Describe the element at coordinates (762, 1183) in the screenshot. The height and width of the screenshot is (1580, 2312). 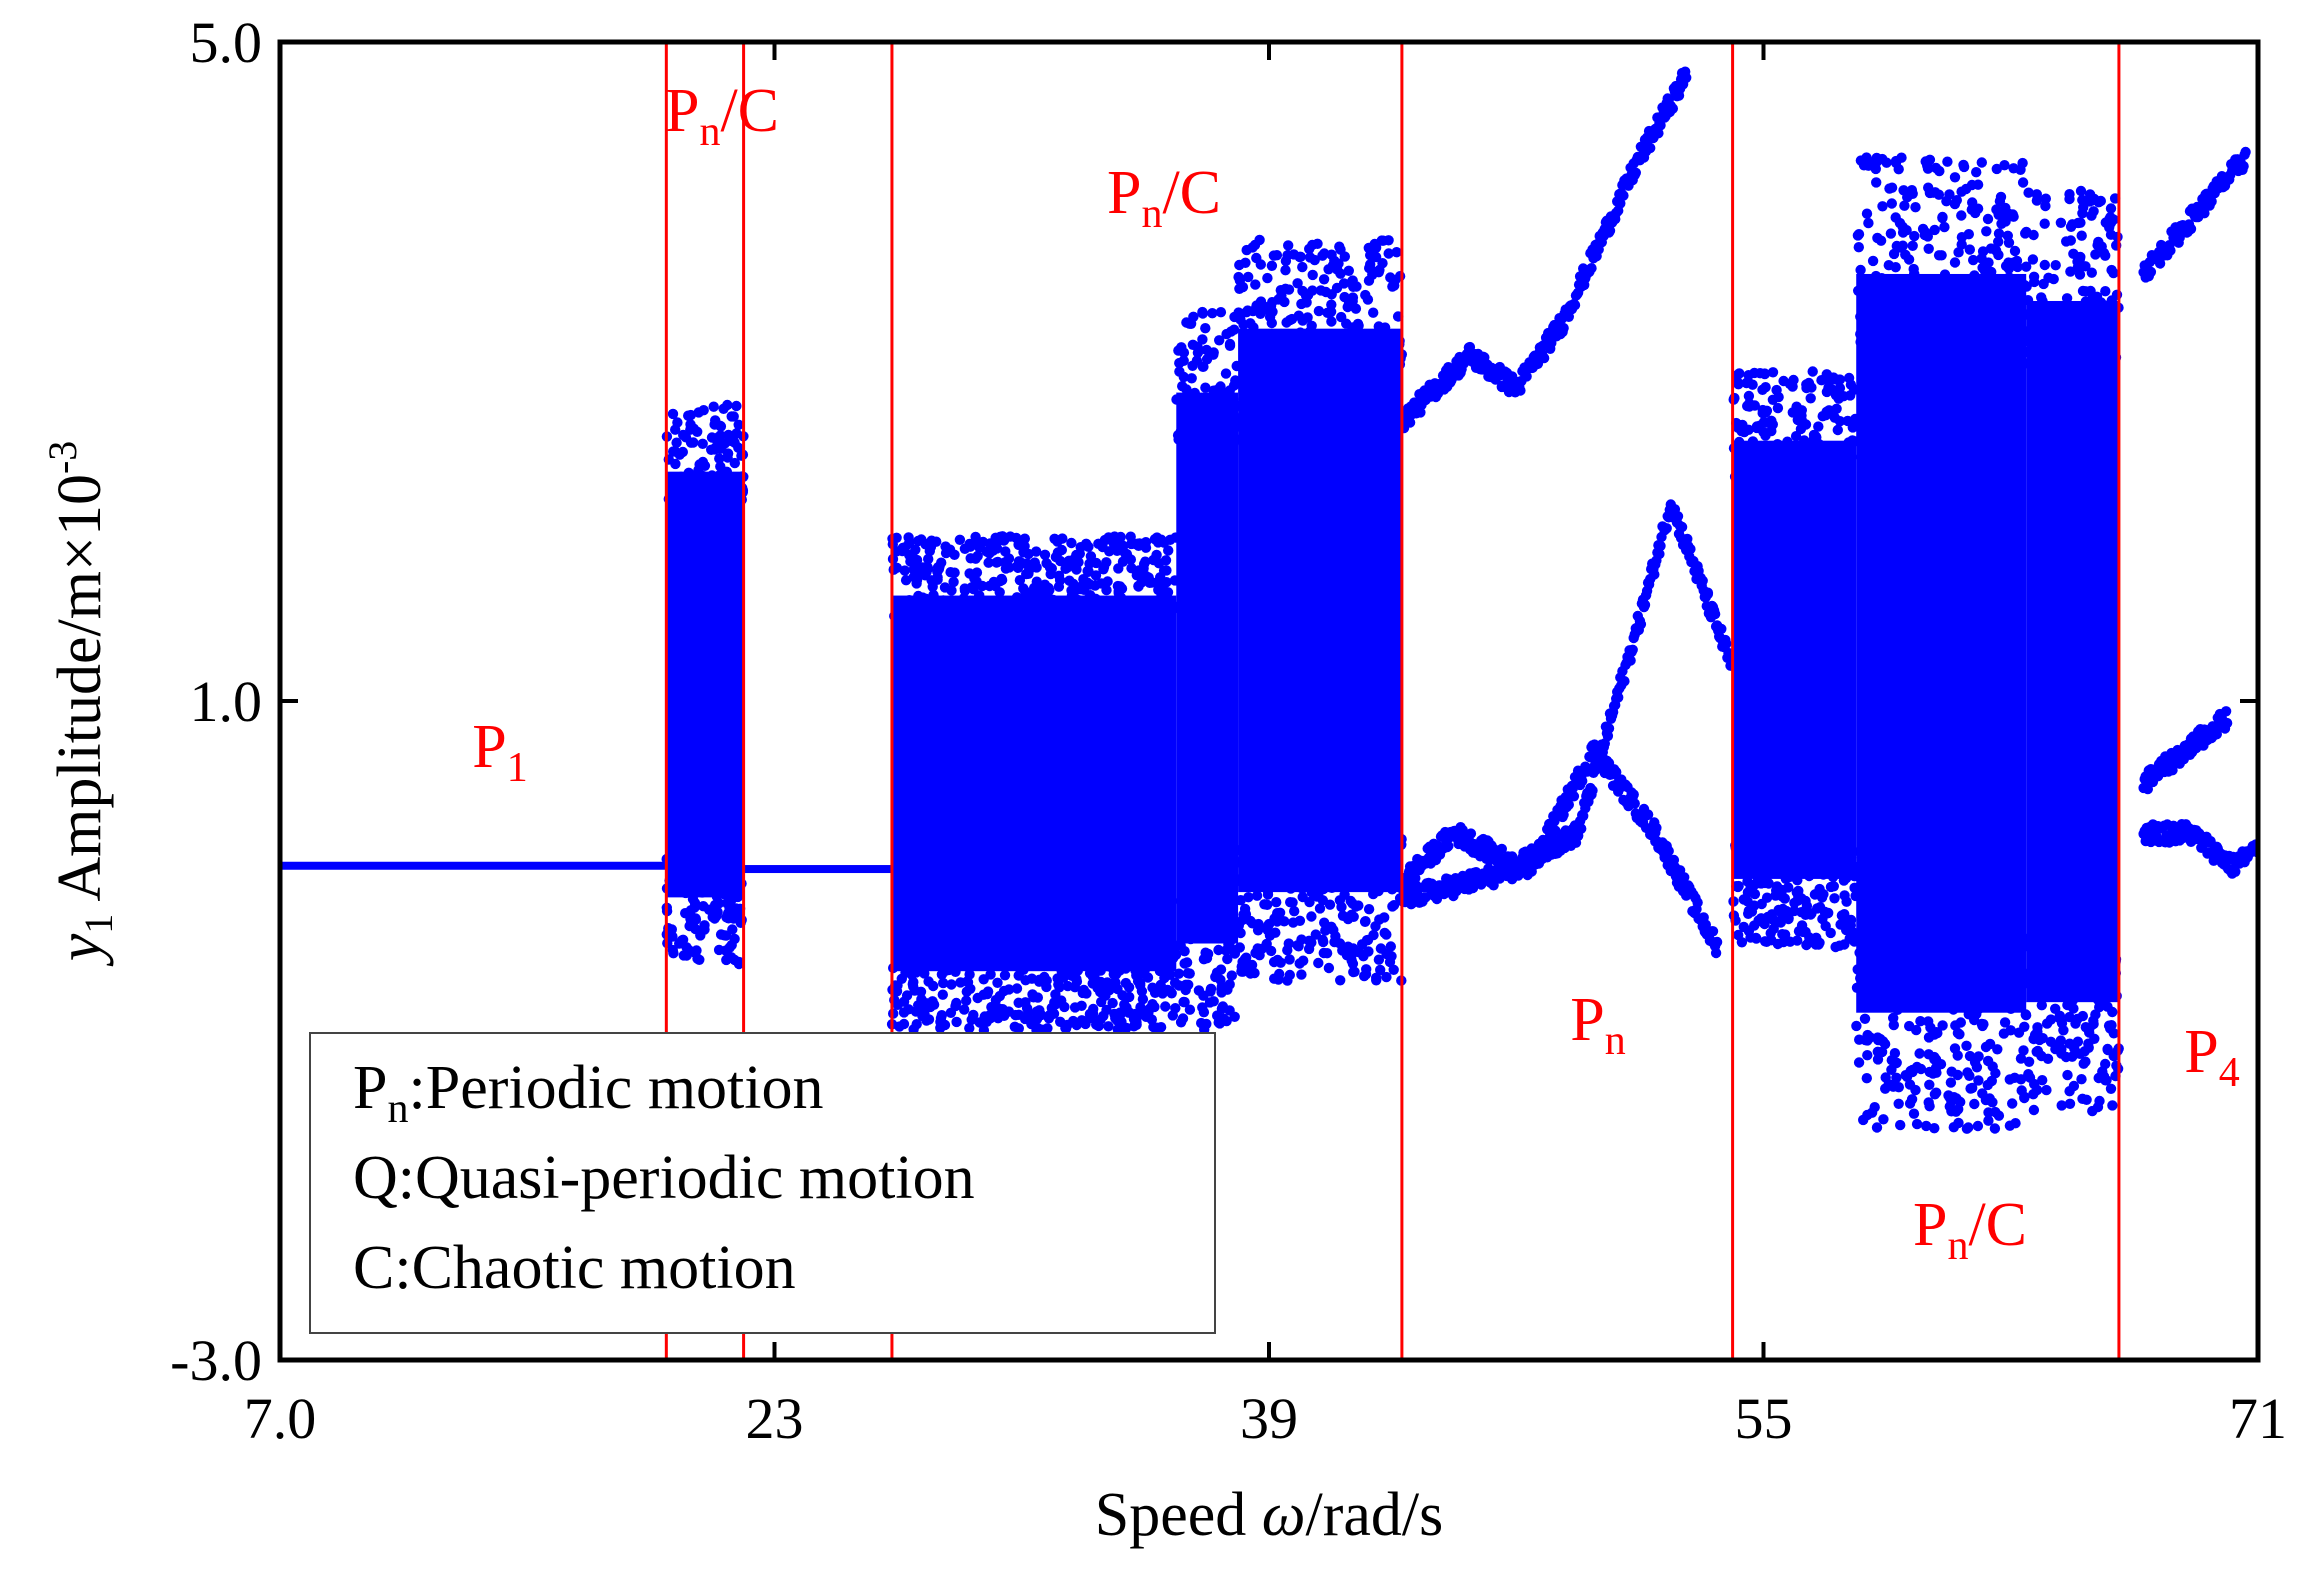
I see `legend-box` at that location.